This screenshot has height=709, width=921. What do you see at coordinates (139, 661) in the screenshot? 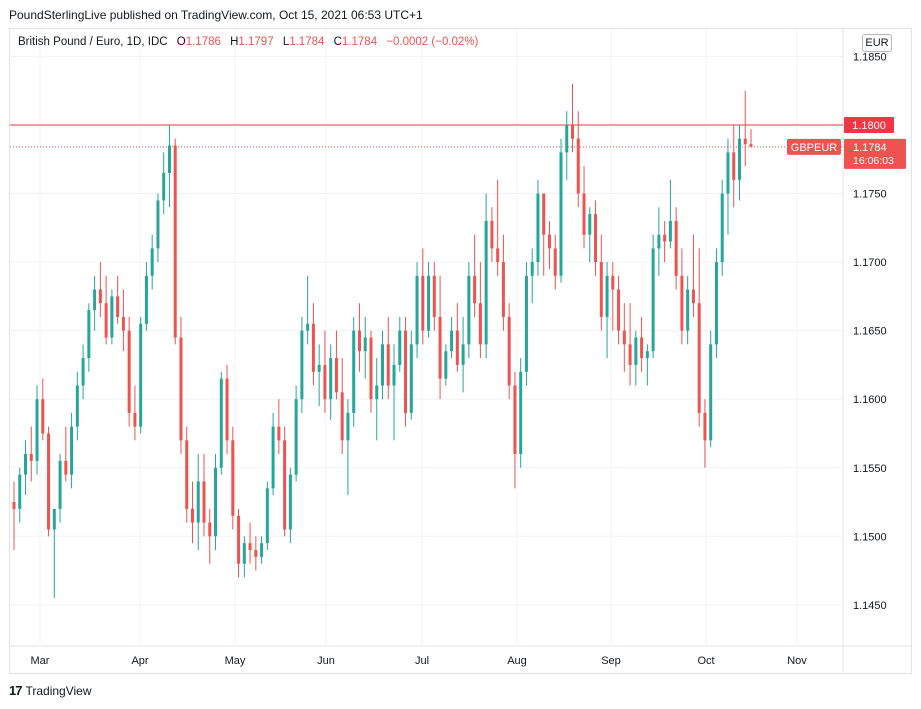
I see `x-tick-label: Apr` at bounding box center [139, 661].